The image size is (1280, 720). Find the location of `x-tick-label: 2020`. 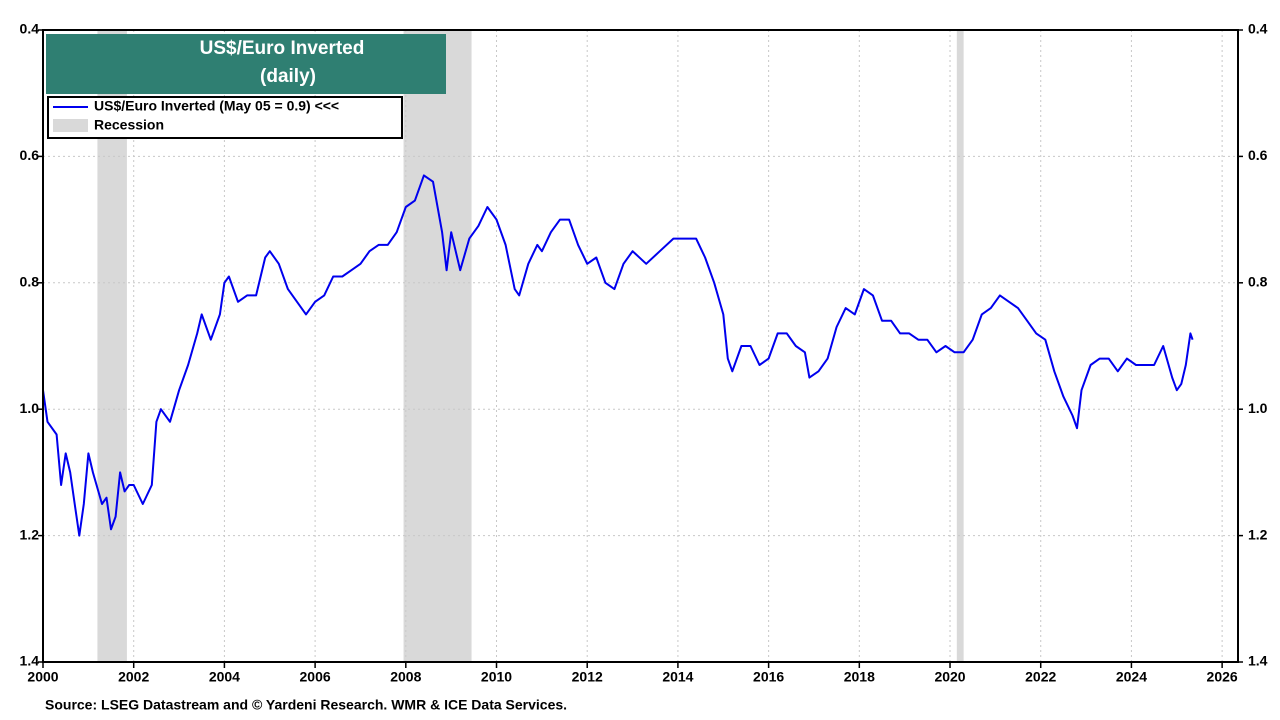

x-tick-label: 2020 is located at coordinates (949, 677).